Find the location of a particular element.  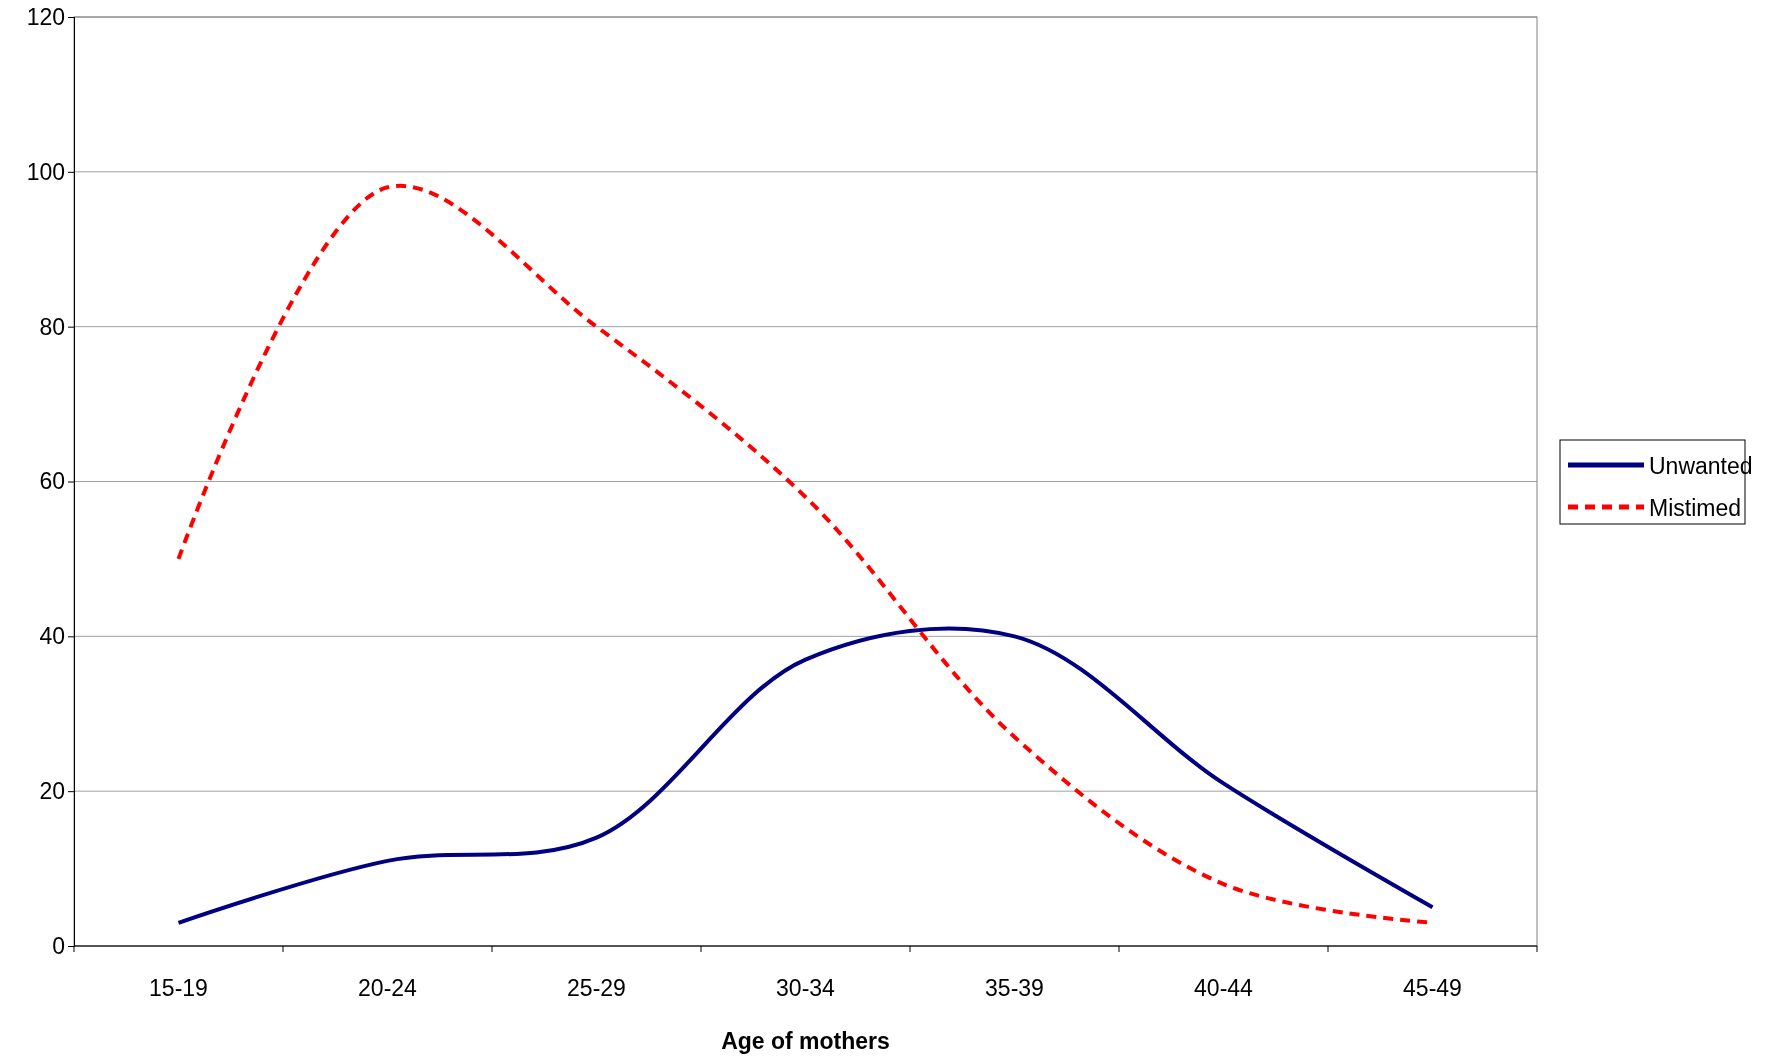

y-tick-label: 20 is located at coordinates (52, 791).